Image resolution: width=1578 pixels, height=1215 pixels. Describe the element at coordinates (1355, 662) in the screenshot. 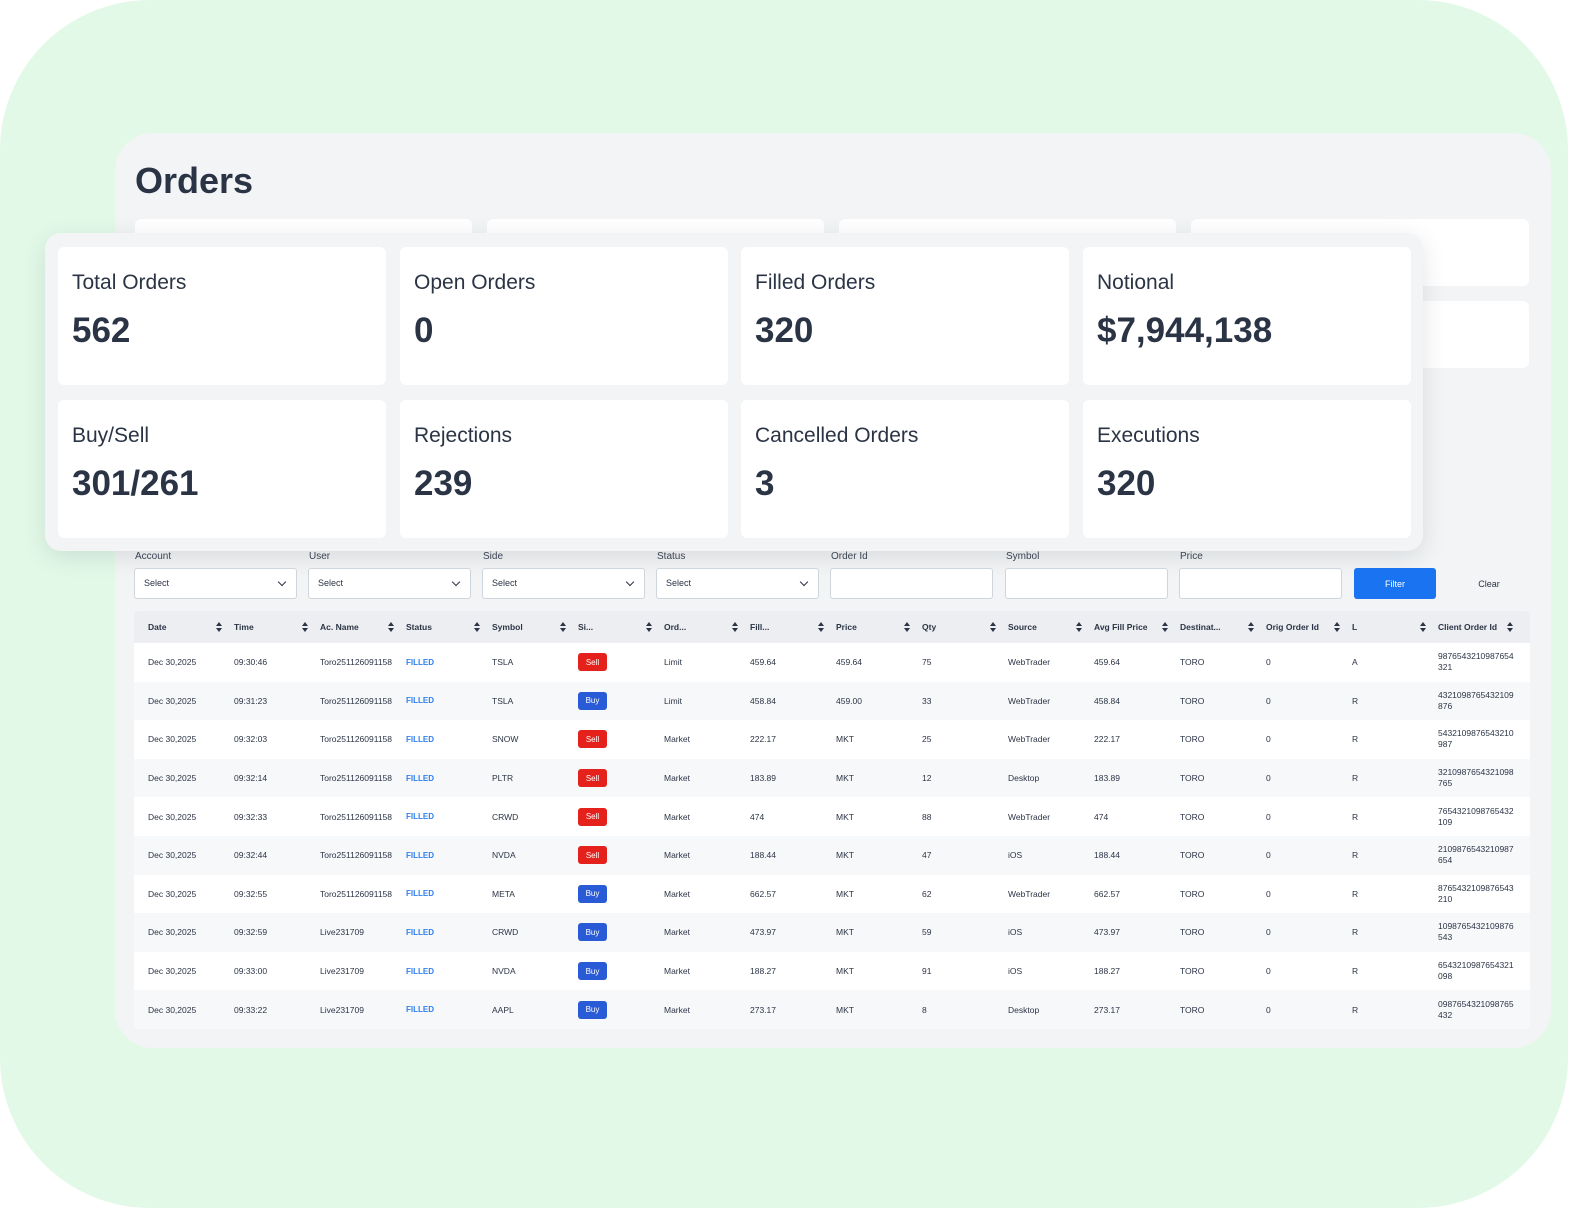

I see `l-cell: A` at that location.